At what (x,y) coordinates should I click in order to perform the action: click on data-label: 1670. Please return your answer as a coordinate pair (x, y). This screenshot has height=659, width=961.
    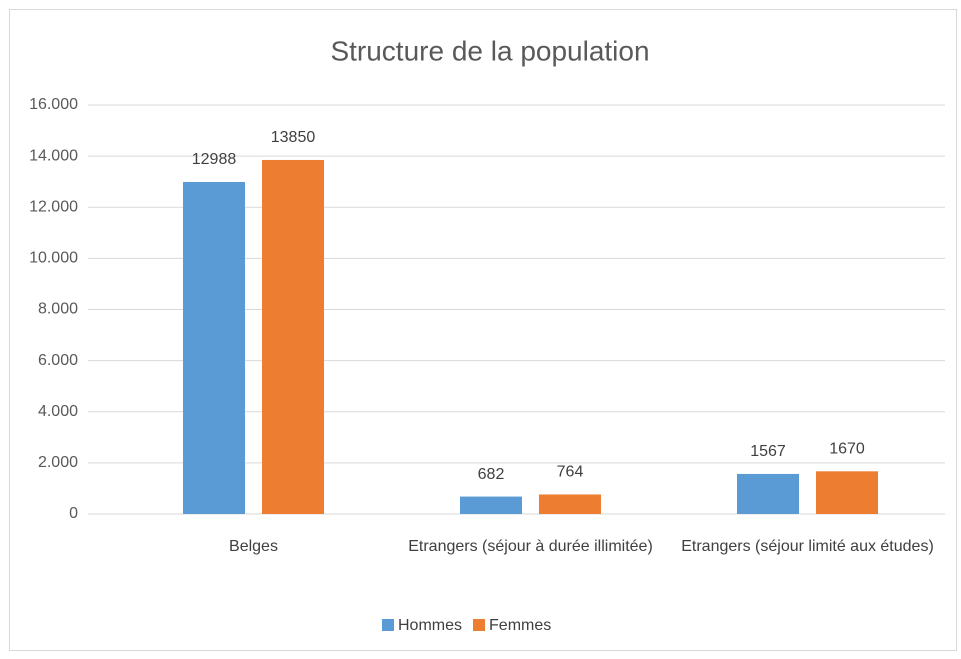
    Looking at the image, I should click on (847, 449).